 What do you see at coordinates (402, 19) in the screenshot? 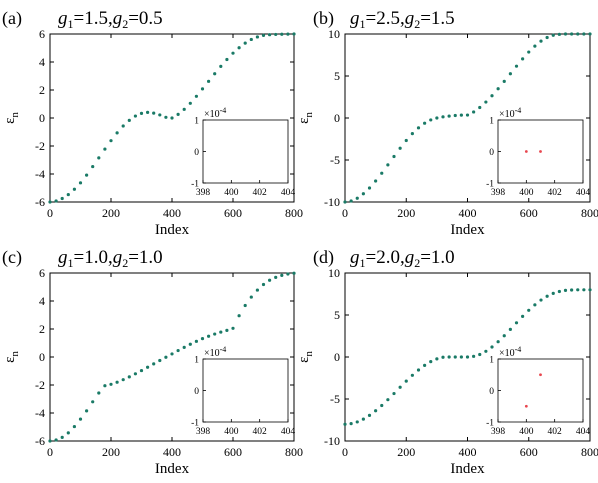
I see `panel-title: g1=2.5,g2=1.5` at bounding box center [402, 19].